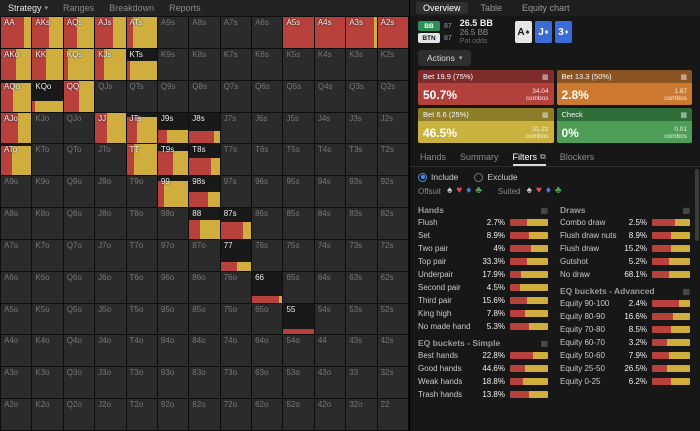 The width and height of the screenshot is (700, 431). Describe the element at coordinates (78, 8) in the screenshot. I see `menu-ranges: Ranges` at that location.